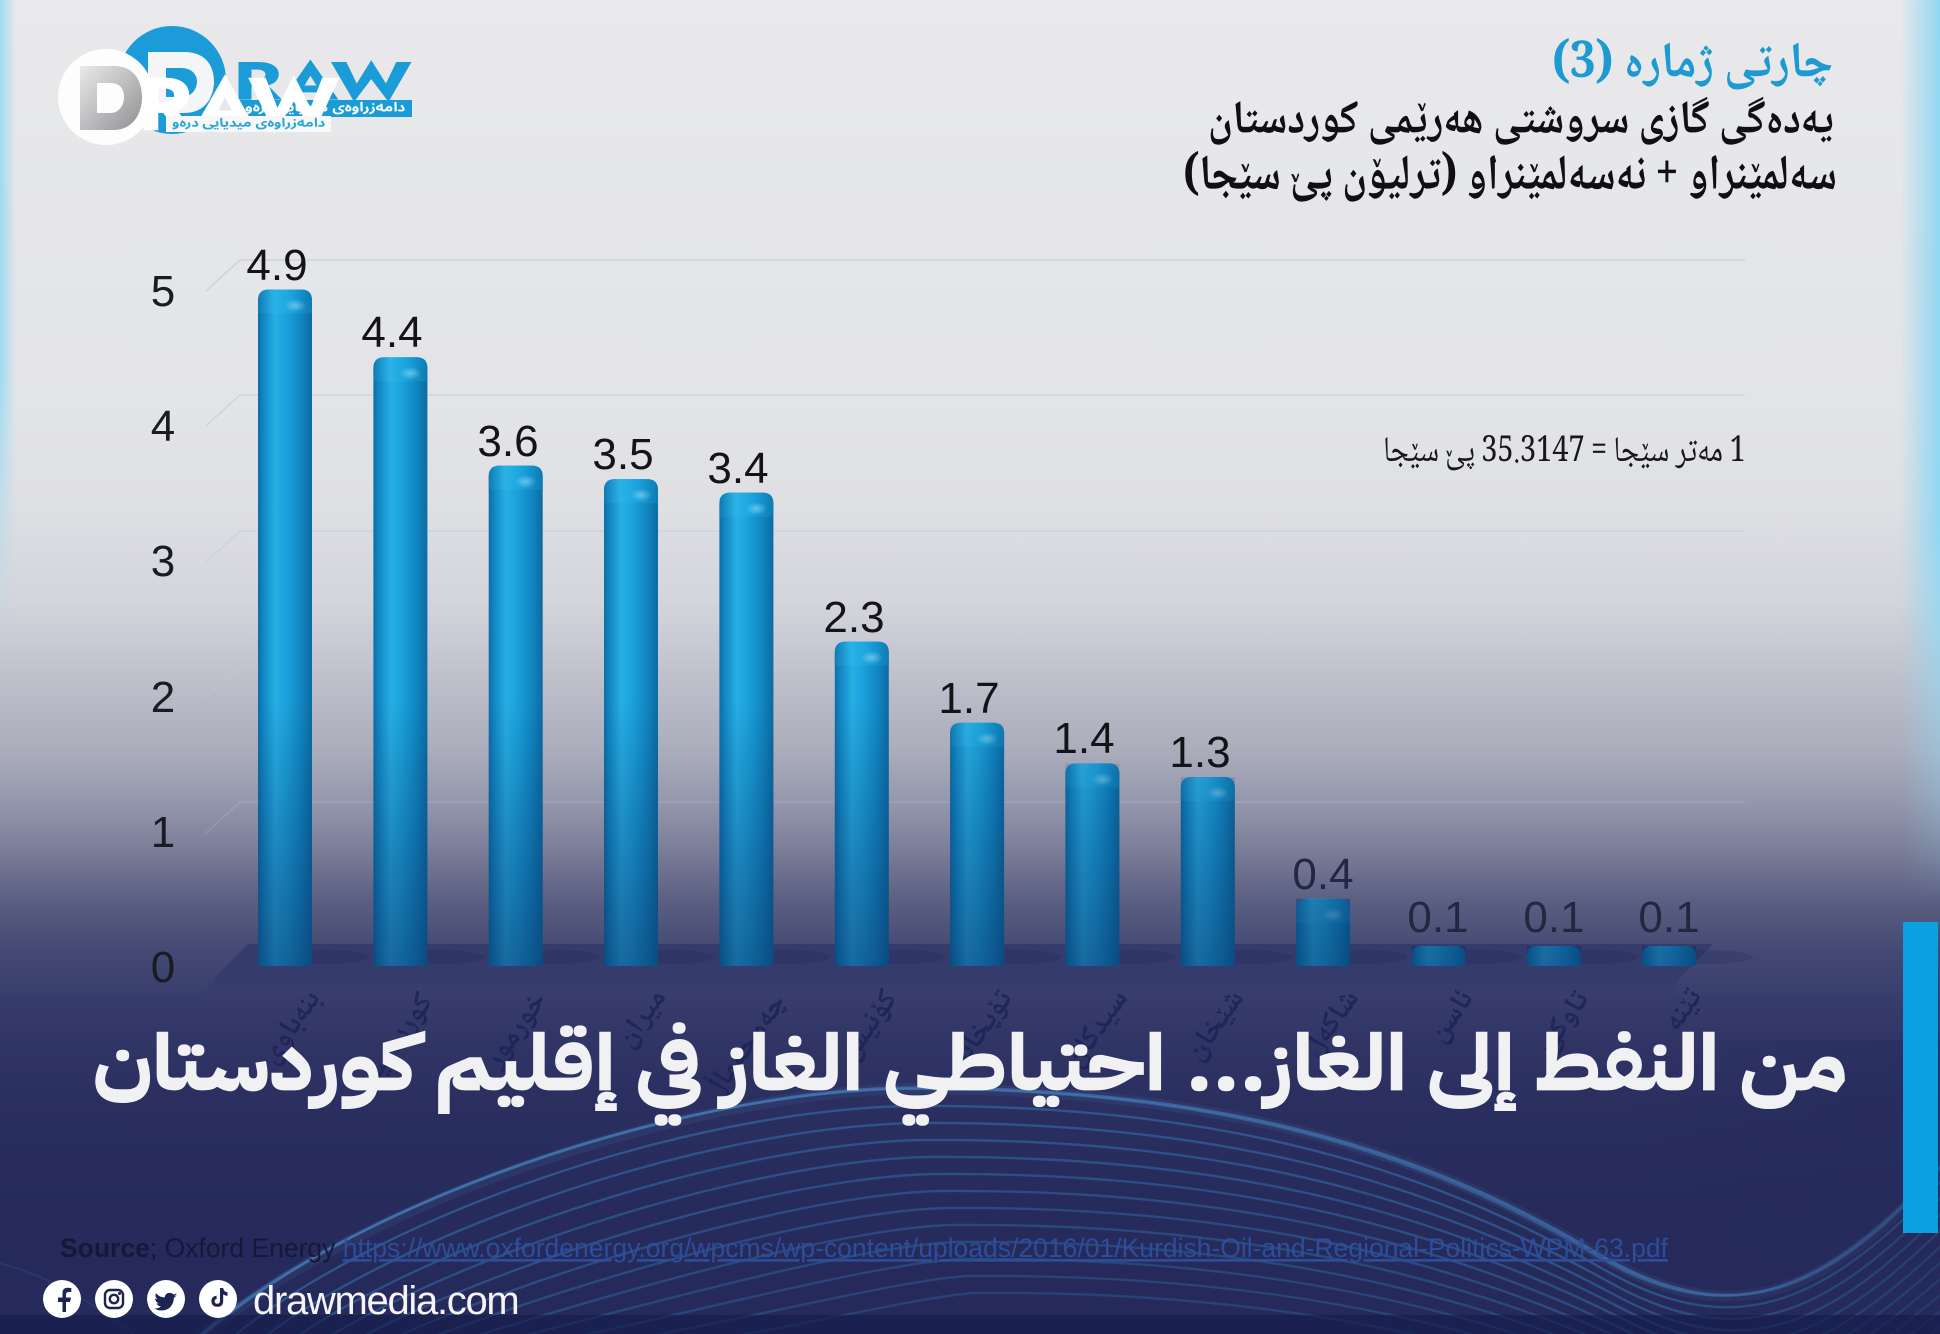 This screenshot has width=1940, height=1334. What do you see at coordinates (1083, 738) in the screenshot?
I see `svg-text: 1.4` at bounding box center [1083, 738].